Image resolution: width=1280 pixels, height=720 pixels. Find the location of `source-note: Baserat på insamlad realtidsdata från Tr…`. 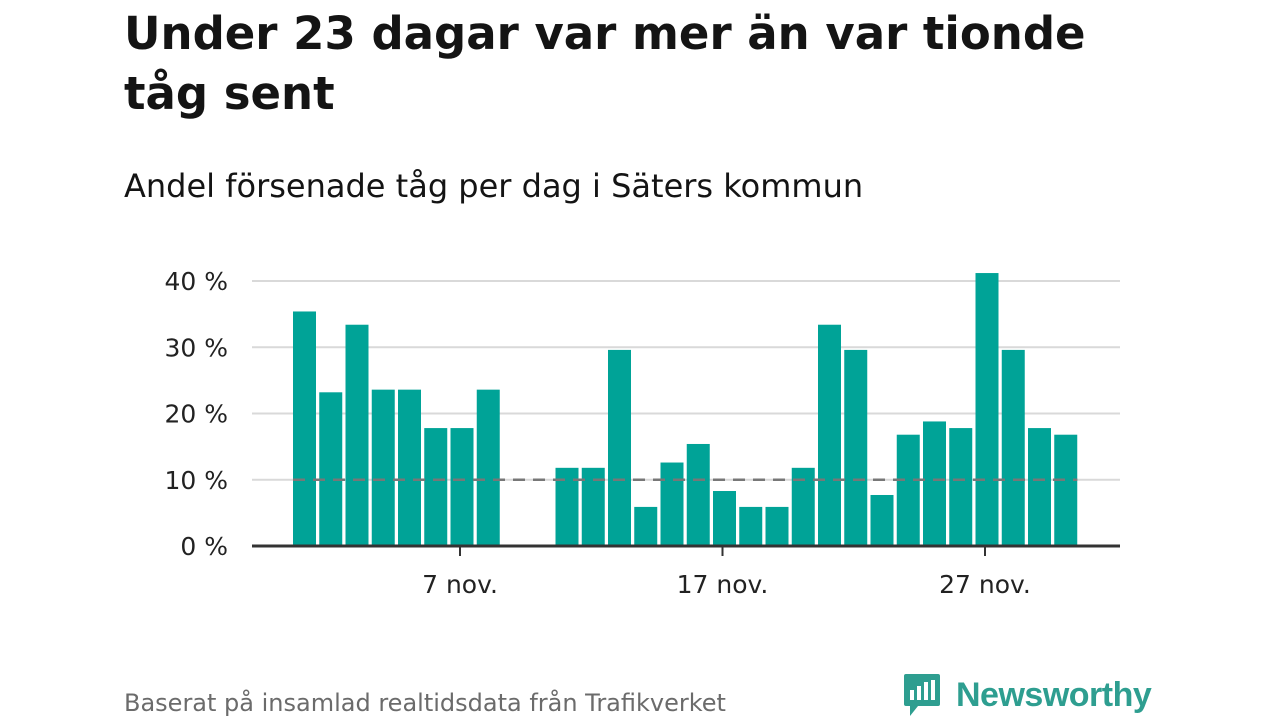

source-note: Baserat på insamlad realtidsdata från Tr… is located at coordinates (425, 703).